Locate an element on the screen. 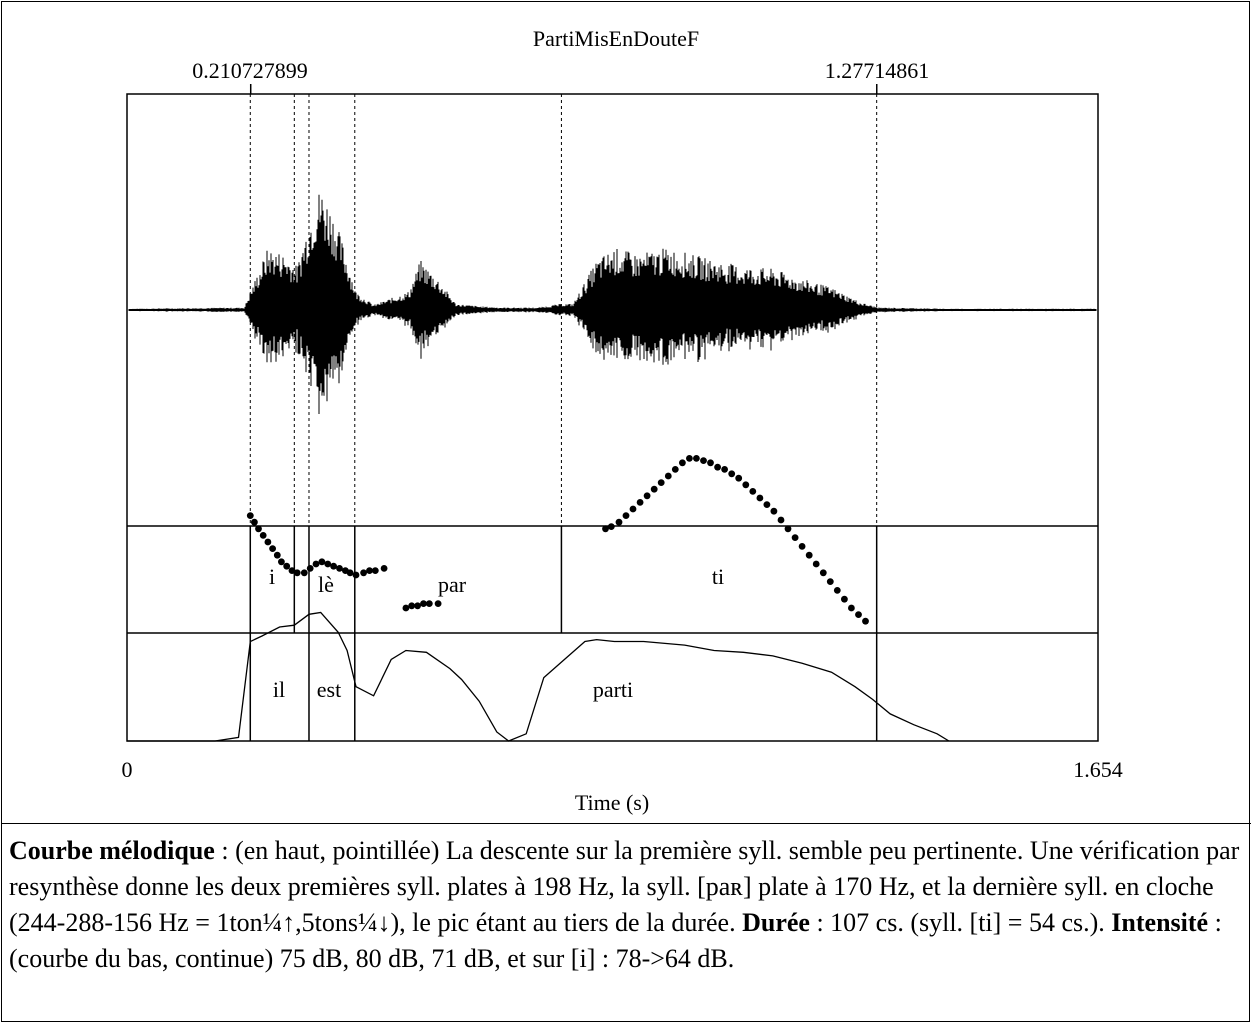 This screenshot has height=1025, width=1254. selection-end-label: 1.27714861 is located at coordinates (877, 70).